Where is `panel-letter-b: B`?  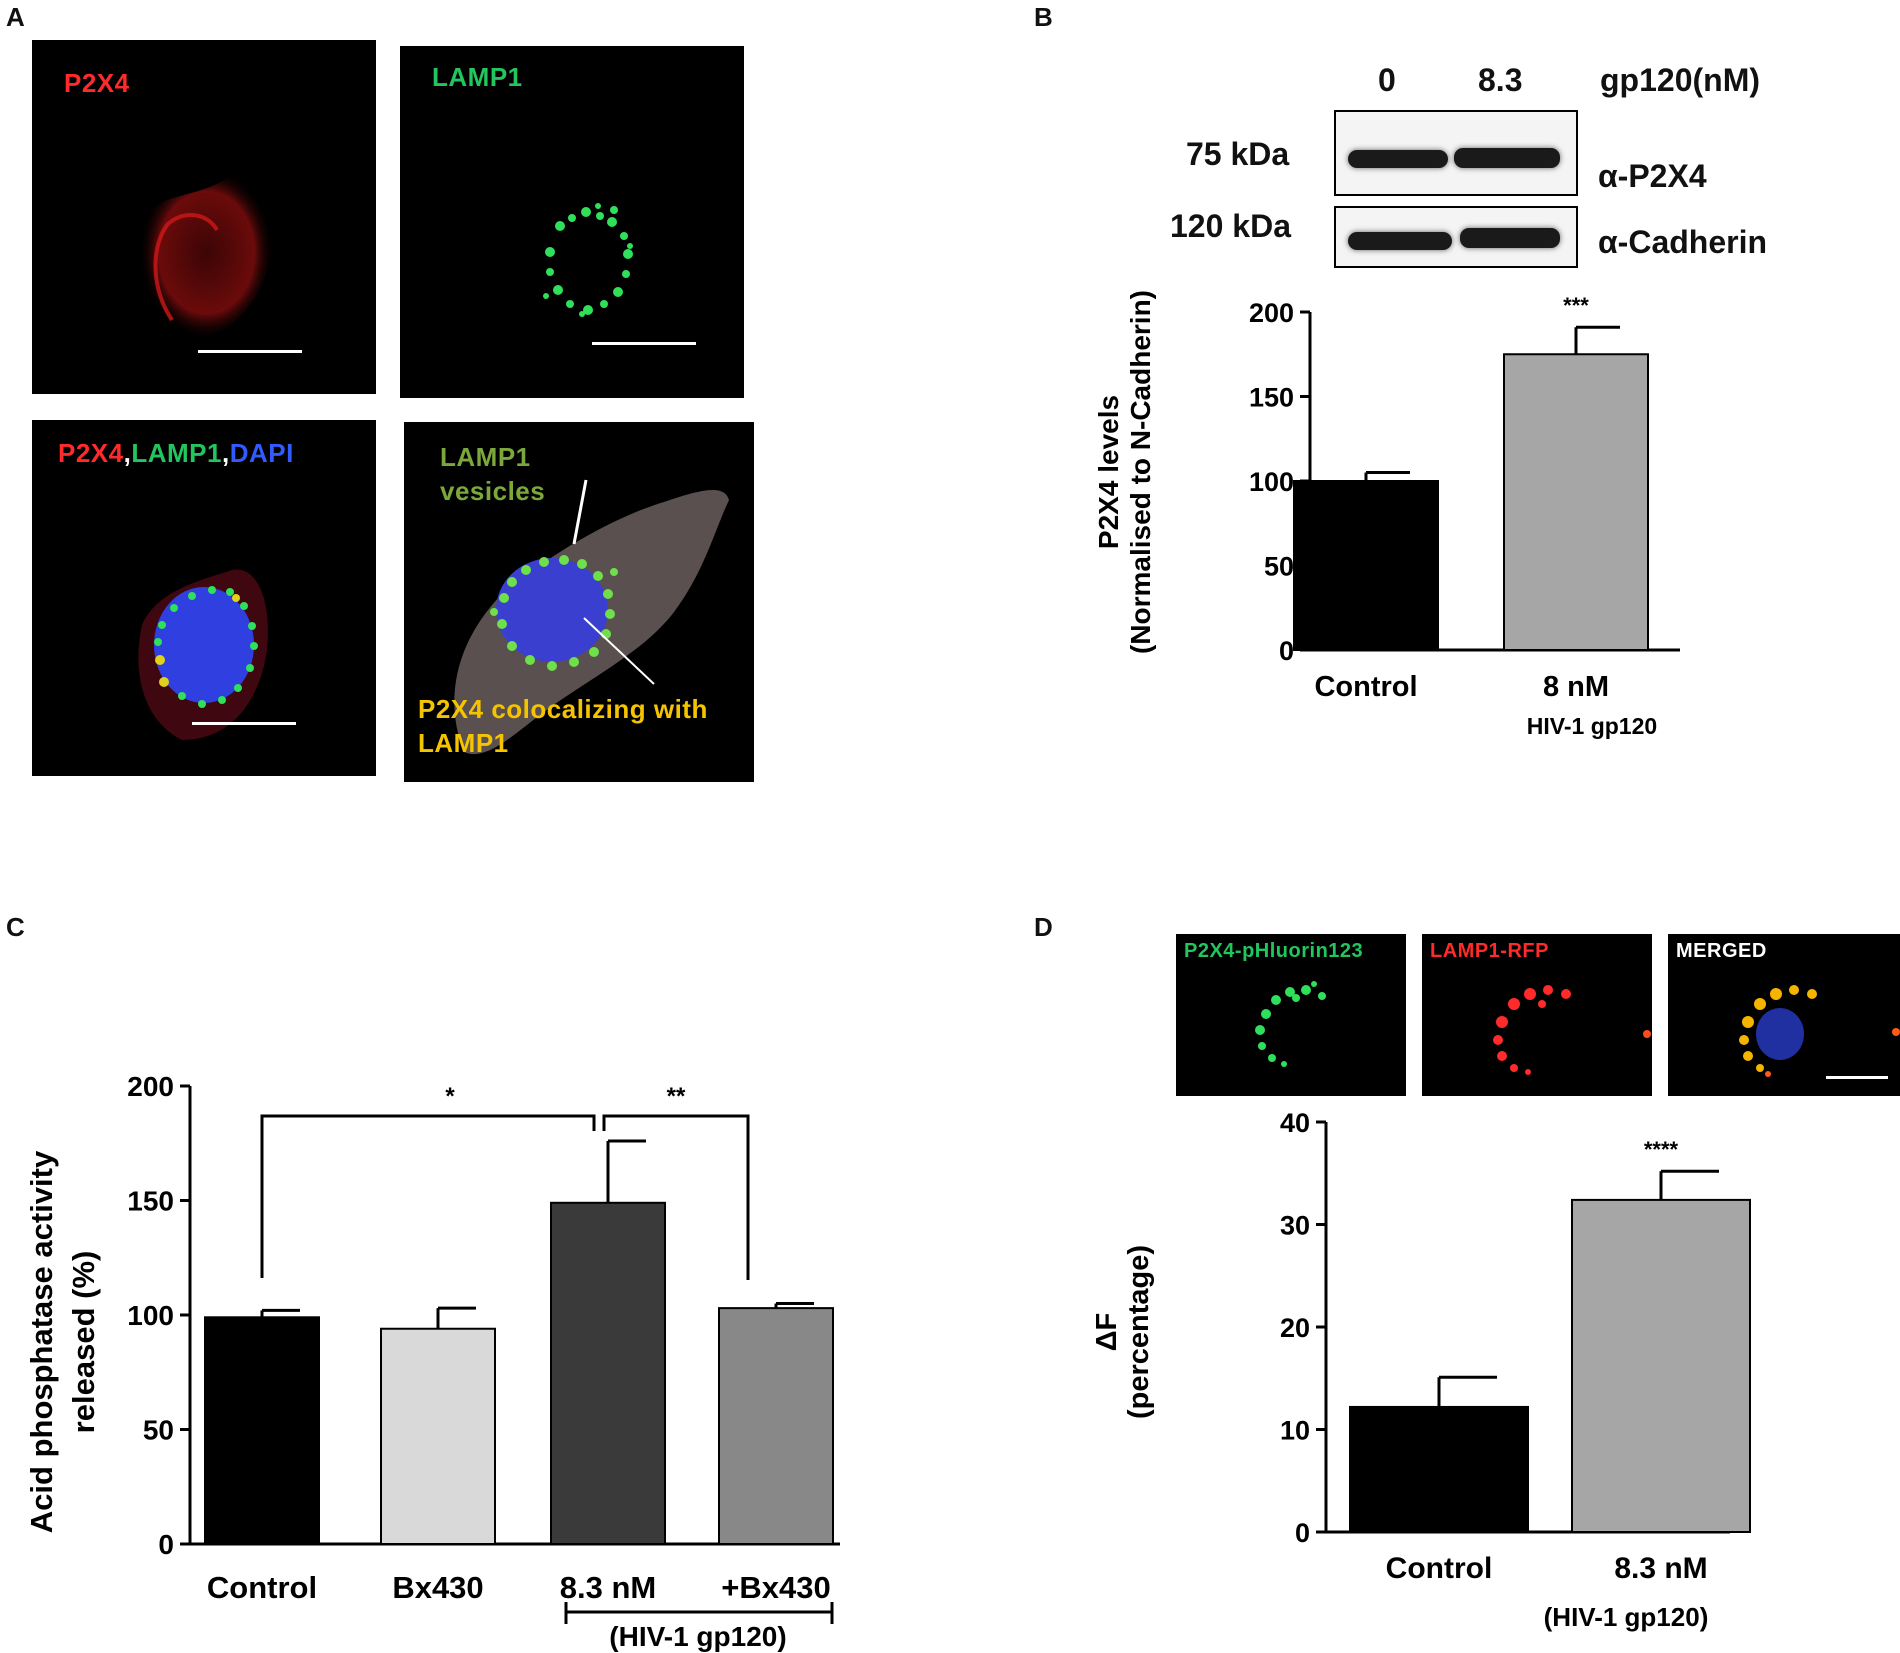 panel-letter-b: B is located at coordinates (1043, 17).